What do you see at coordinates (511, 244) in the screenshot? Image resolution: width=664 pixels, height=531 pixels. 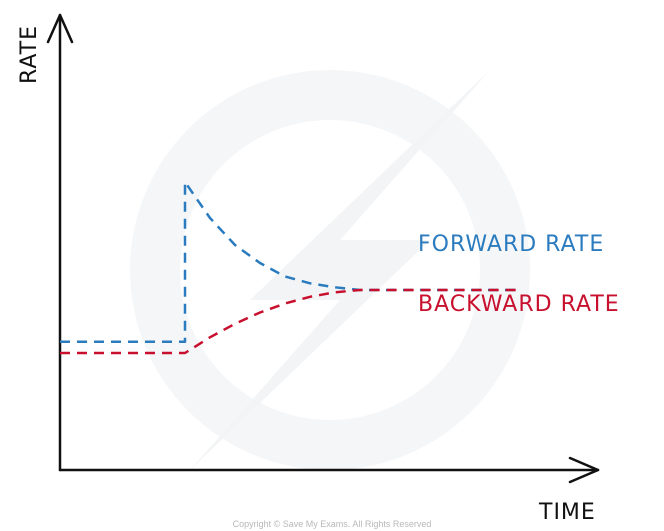 I see `forward-rate-label: FORWARD RATE` at bounding box center [511, 244].